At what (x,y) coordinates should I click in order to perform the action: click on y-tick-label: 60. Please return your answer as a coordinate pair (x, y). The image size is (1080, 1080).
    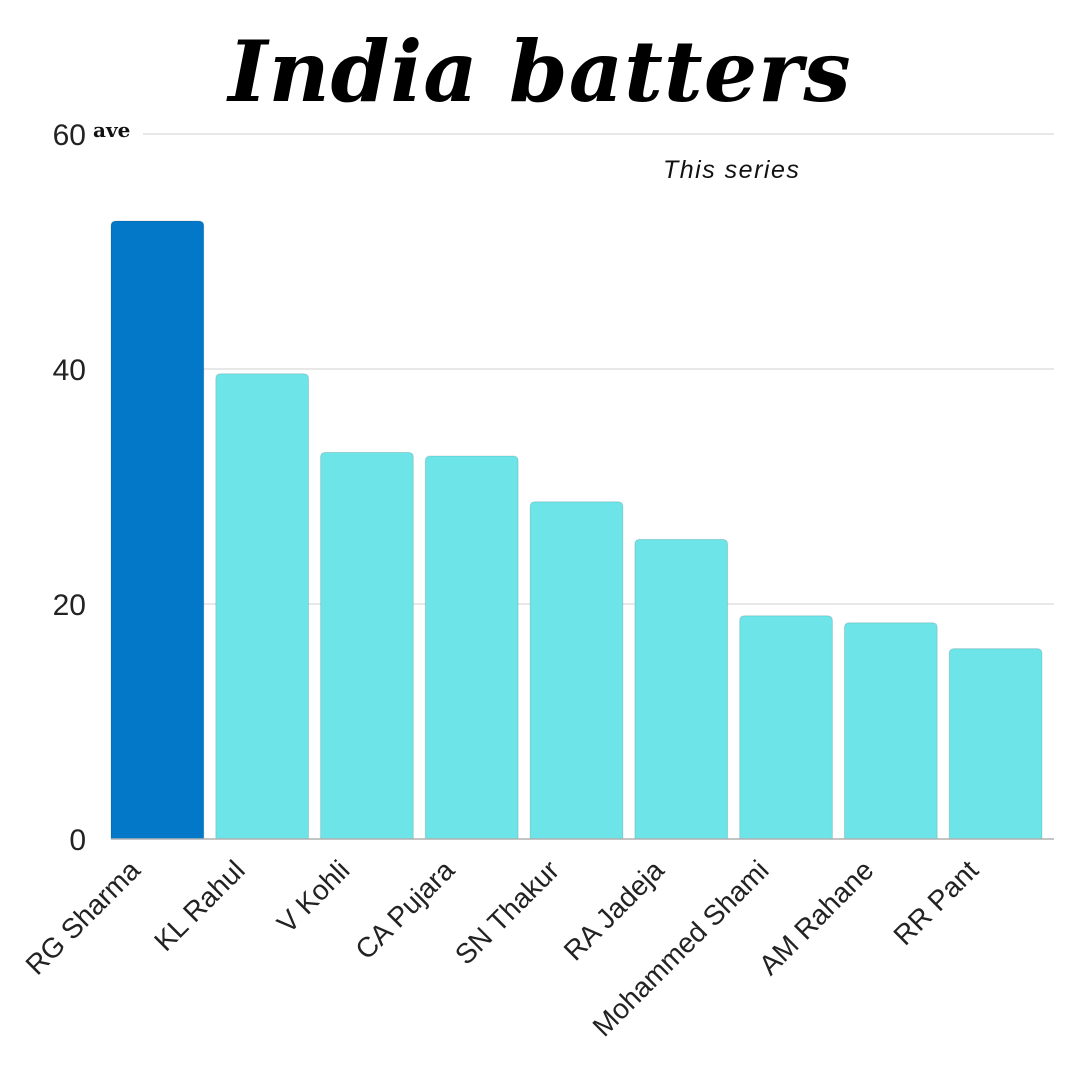
    Looking at the image, I should click on (69, 135).